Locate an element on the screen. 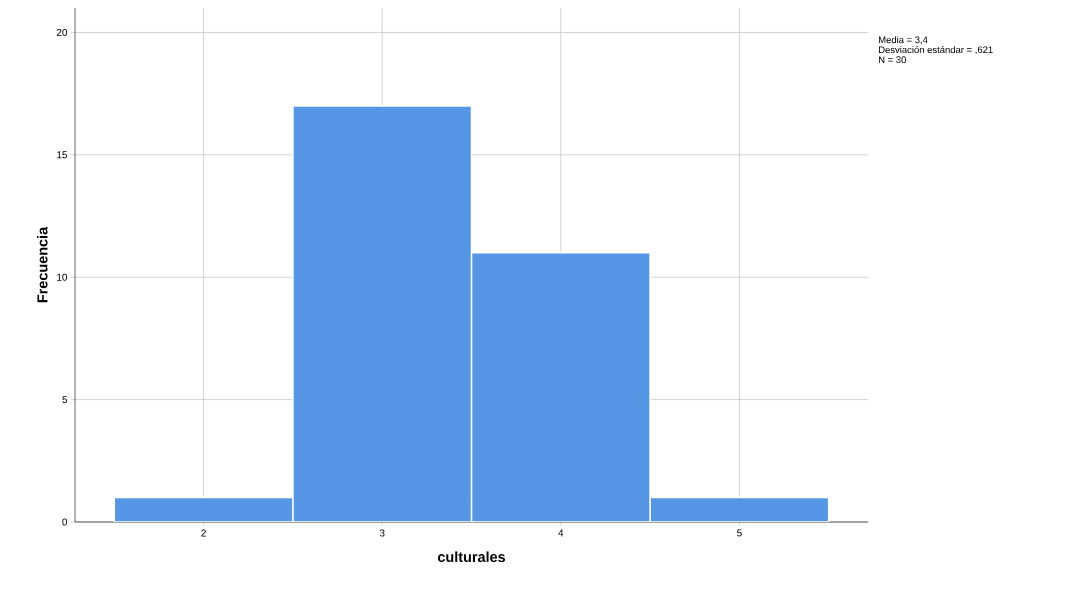  y-tick-label: 15 is located at coordinates (62, 155).